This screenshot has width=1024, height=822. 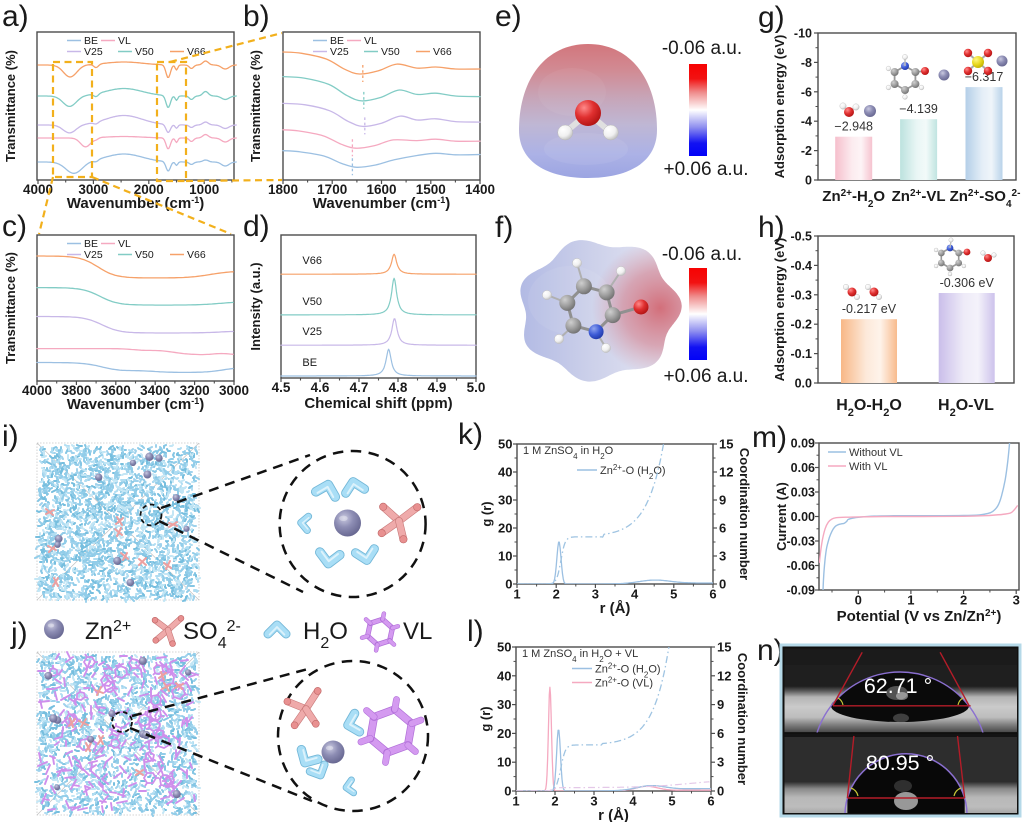 I want to click on svg-text: 0.03, so click(x=803, y=493).